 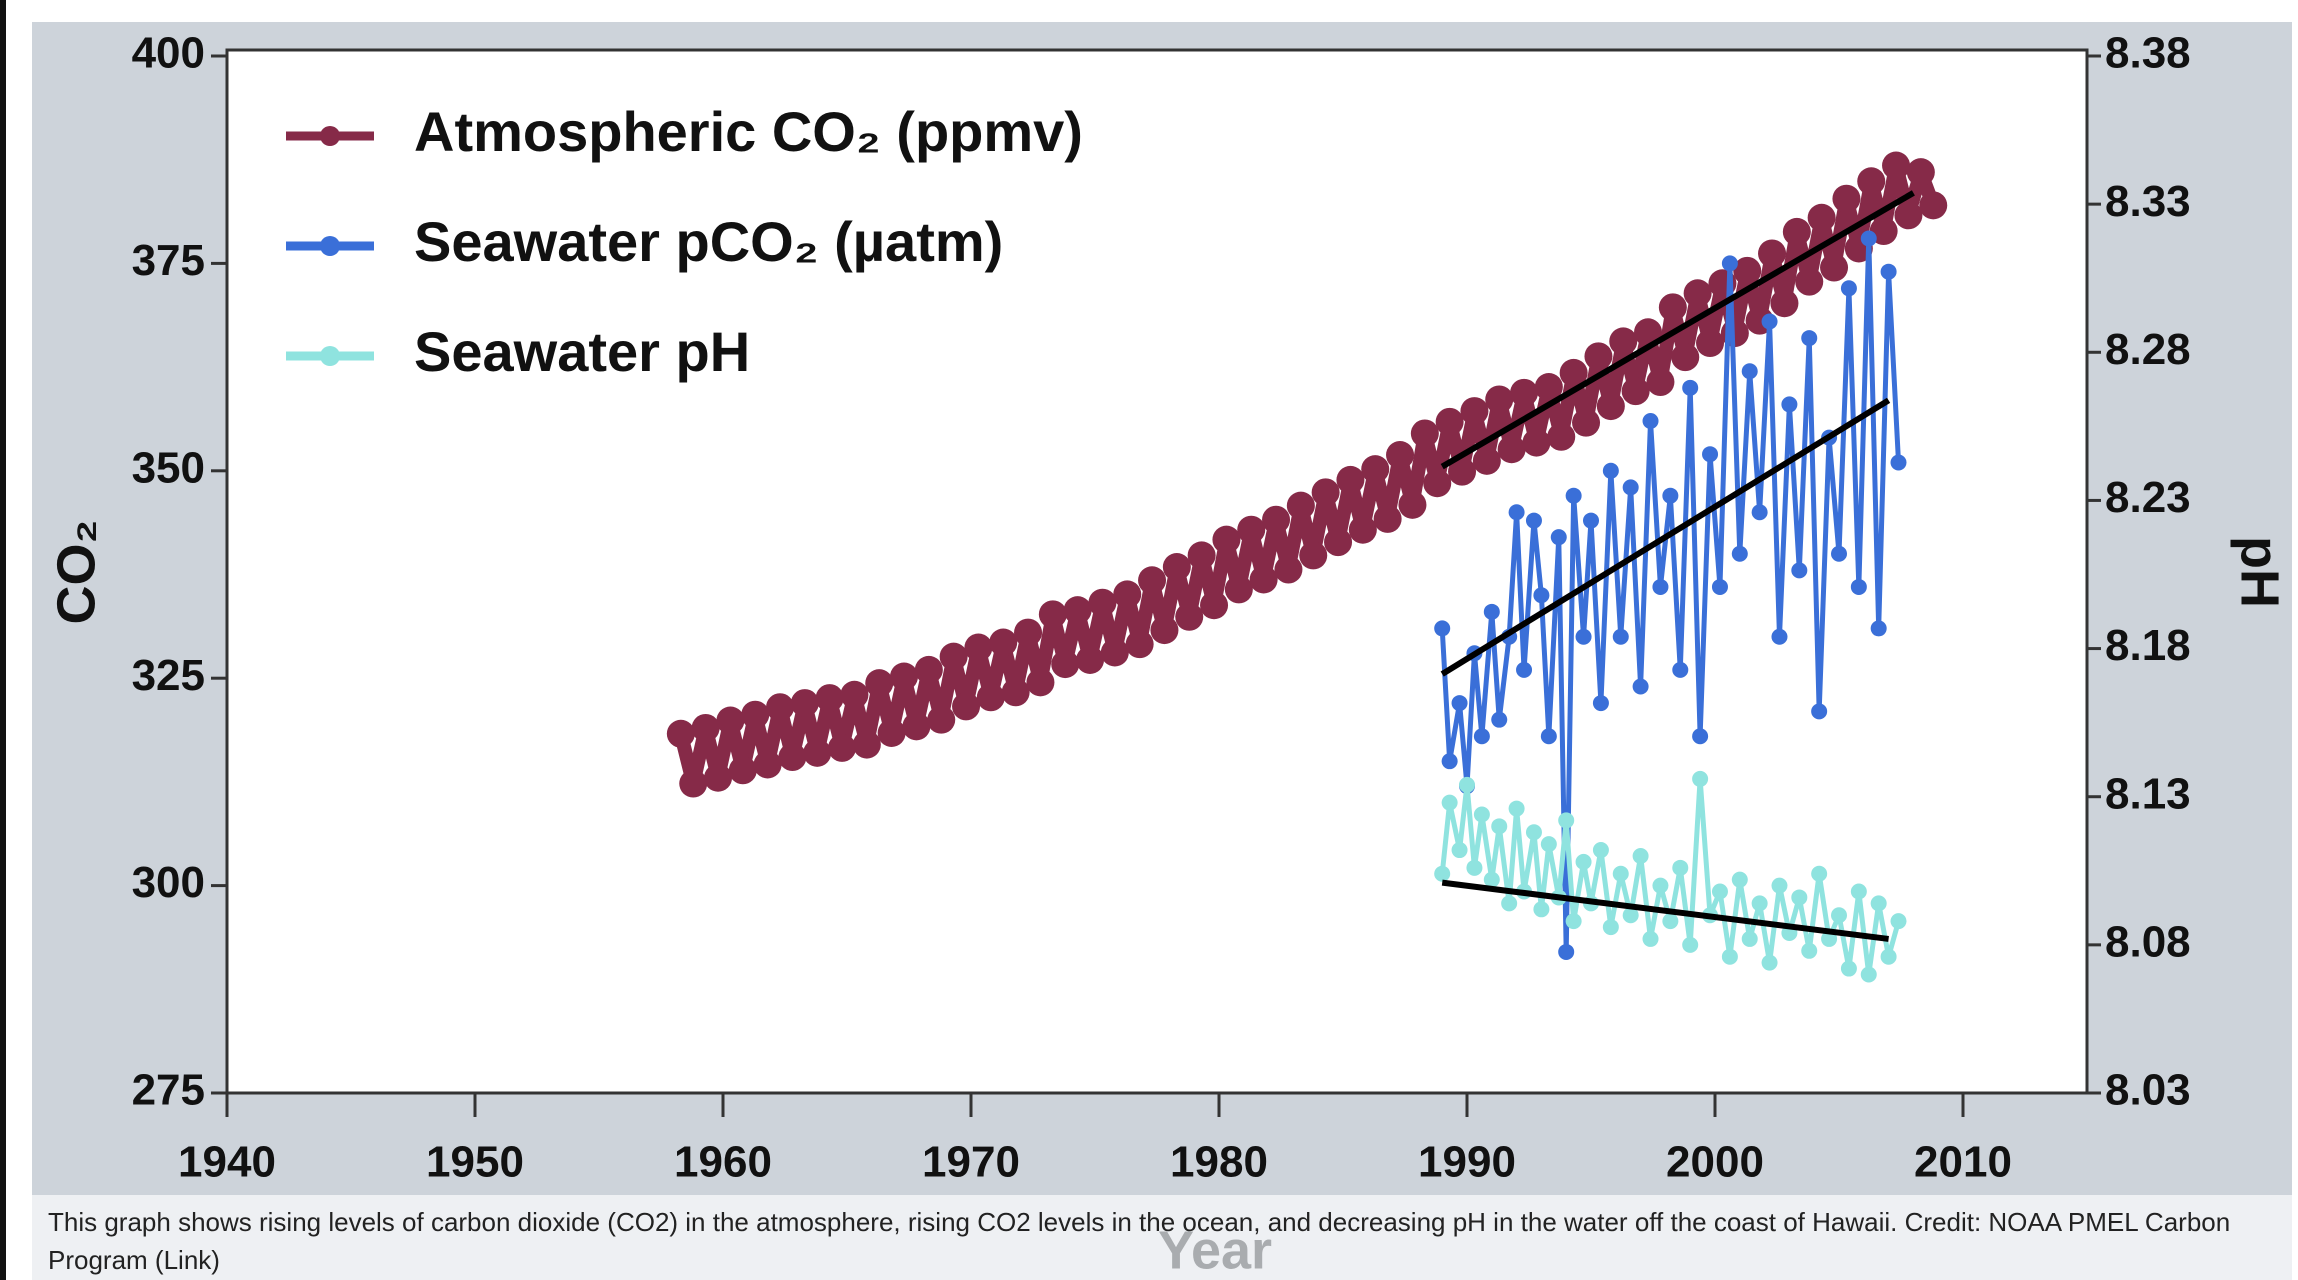 I want to click on y2-tick-label: 8.13, so click(x=2148, y=793).